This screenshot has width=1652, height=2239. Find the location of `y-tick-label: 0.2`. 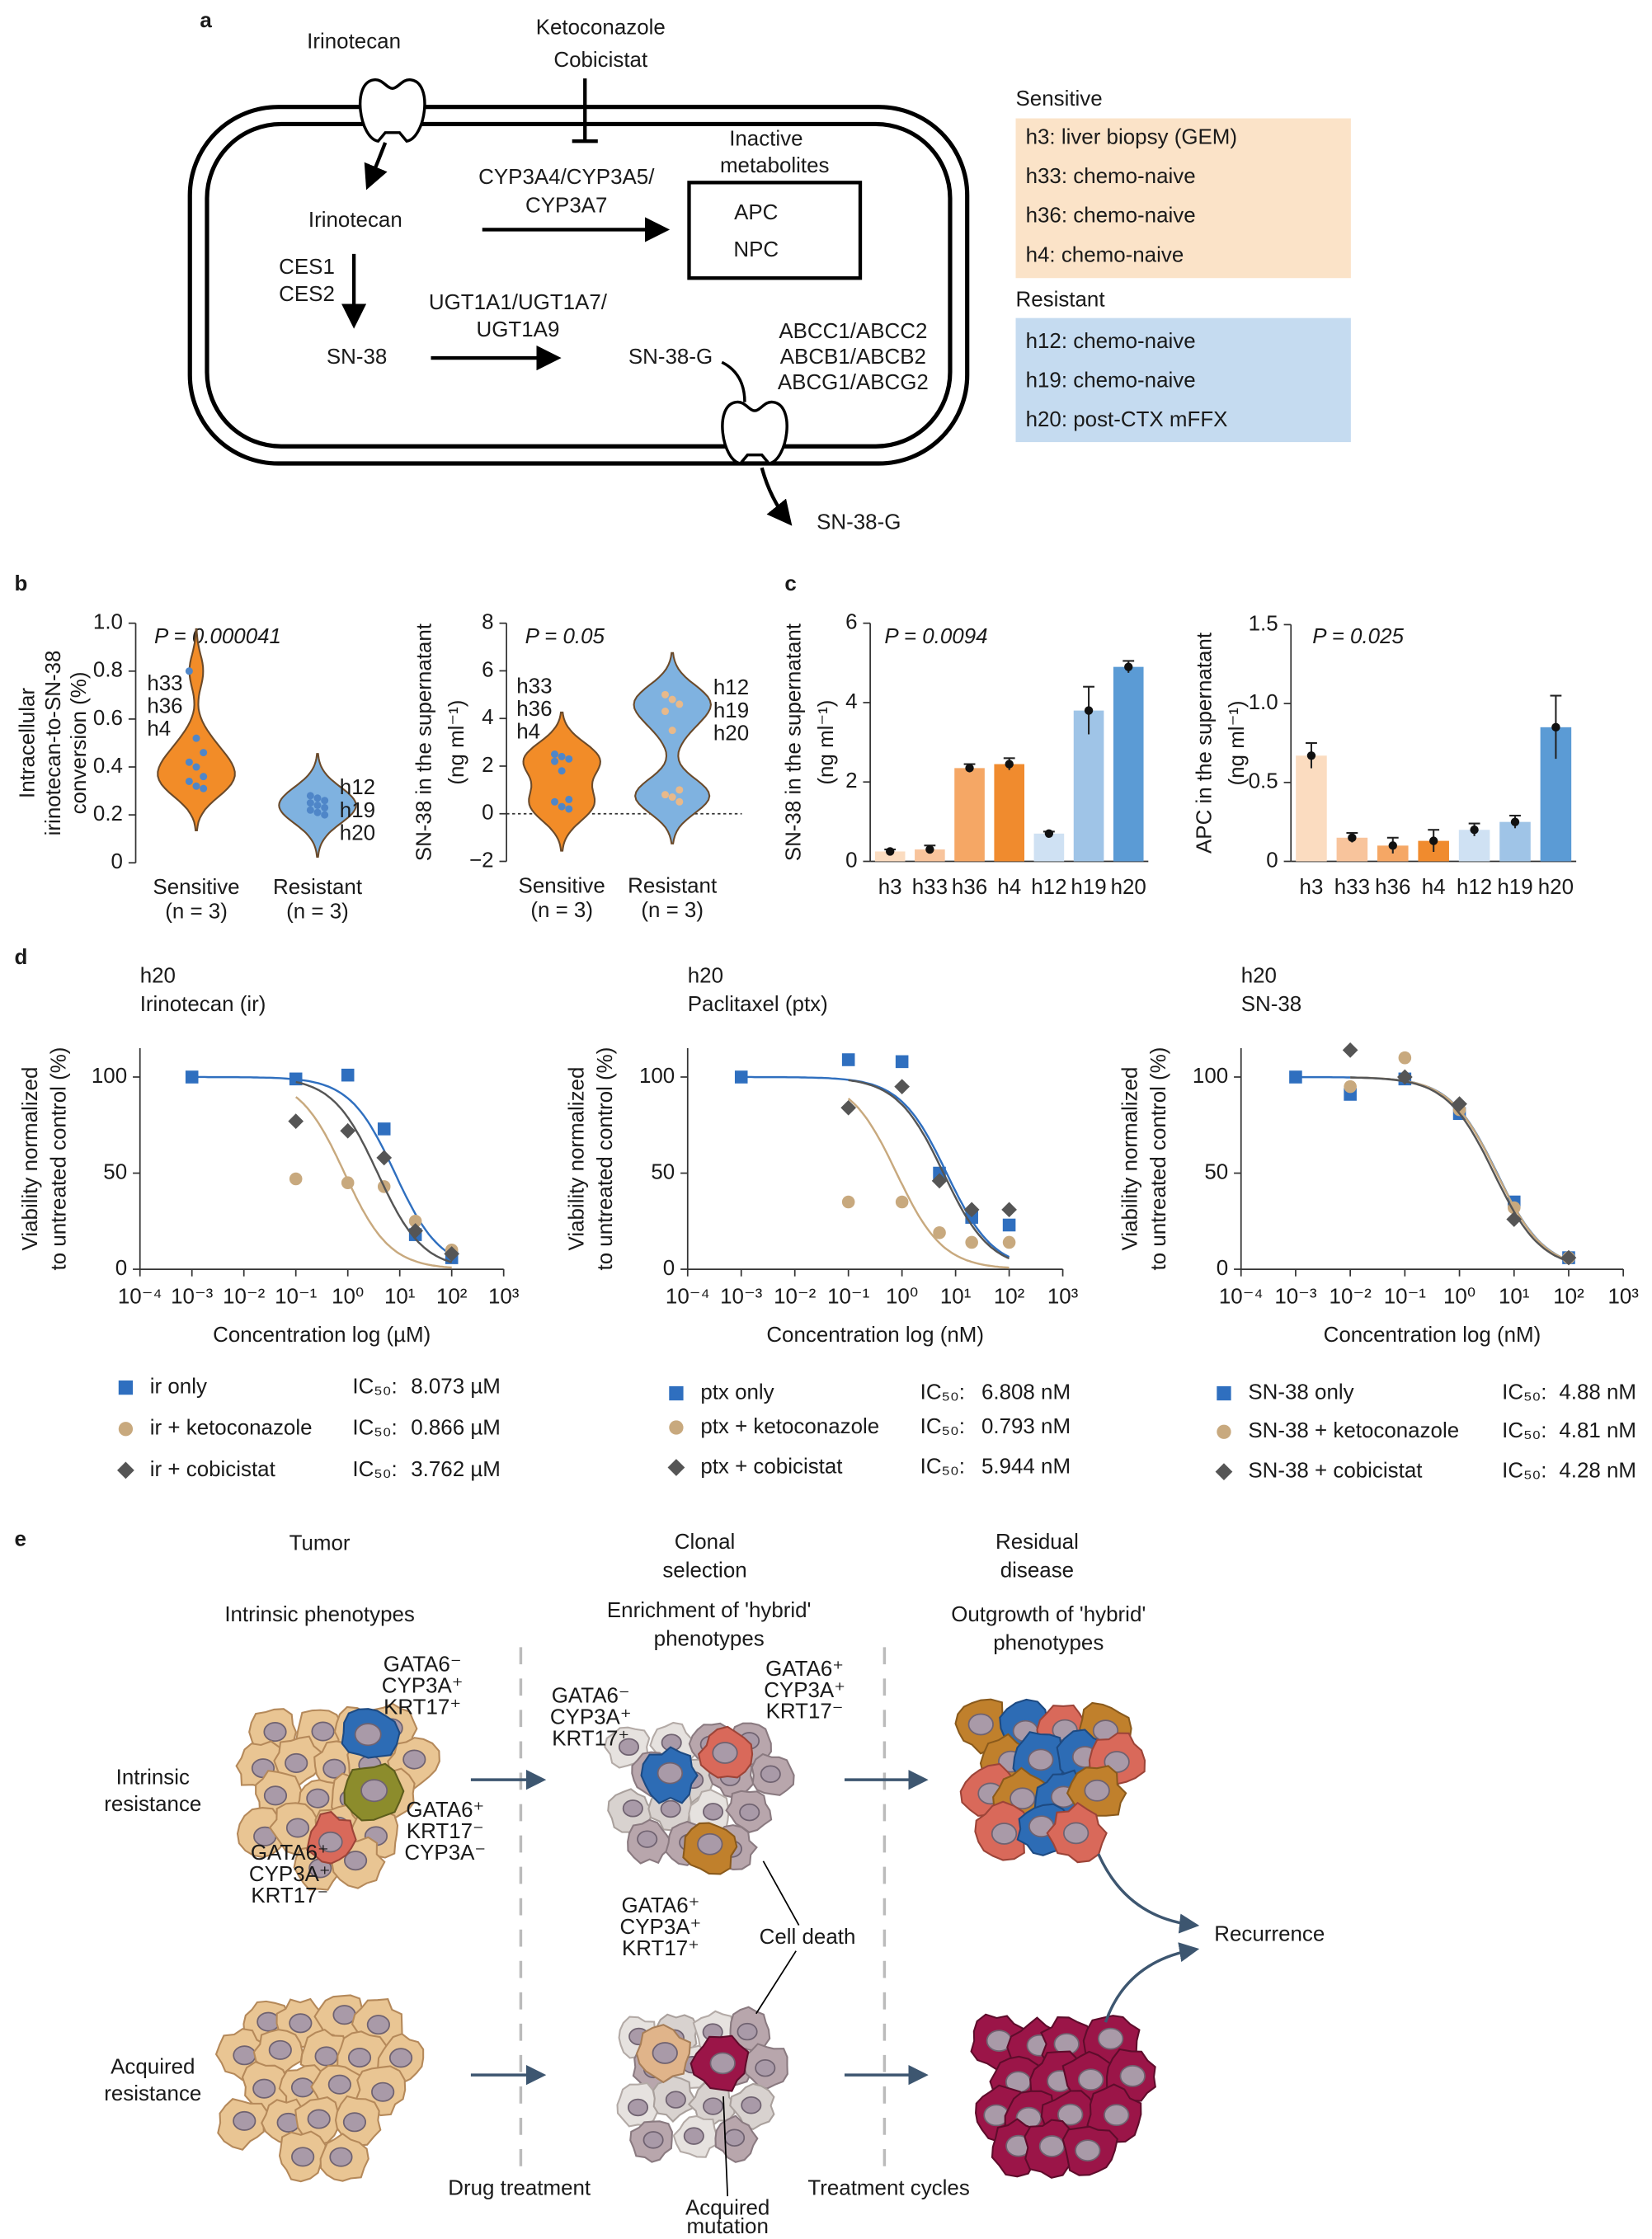

y-tick-label: 0.2 is located at coordinates (108, 814).